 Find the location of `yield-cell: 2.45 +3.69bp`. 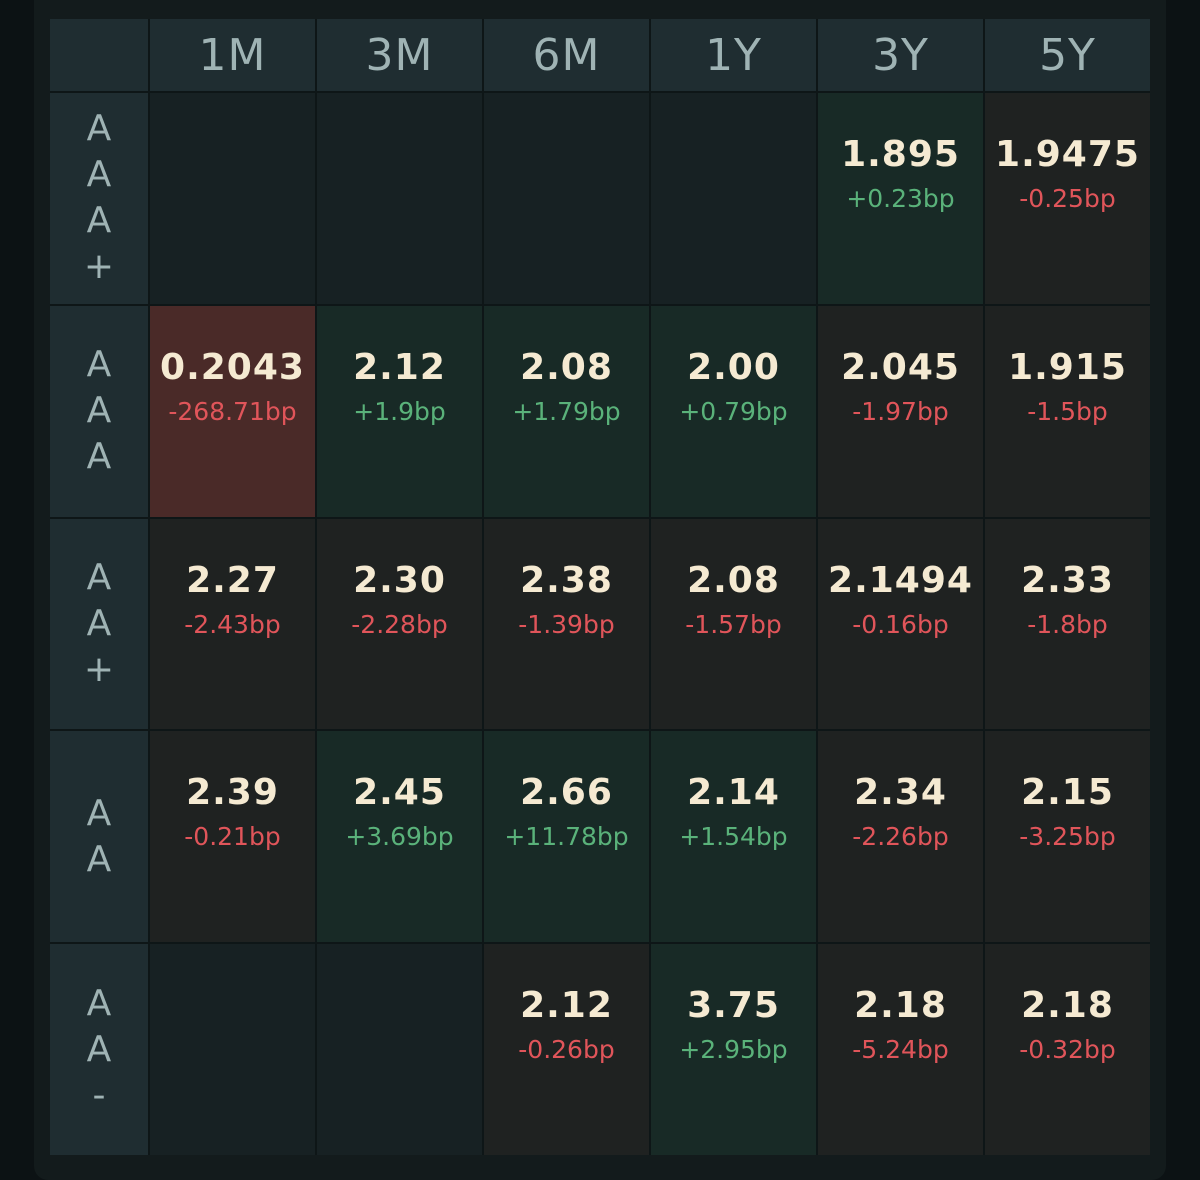

yield-cell: 2.45 +3.69bp is located at coordinates (399, 837).